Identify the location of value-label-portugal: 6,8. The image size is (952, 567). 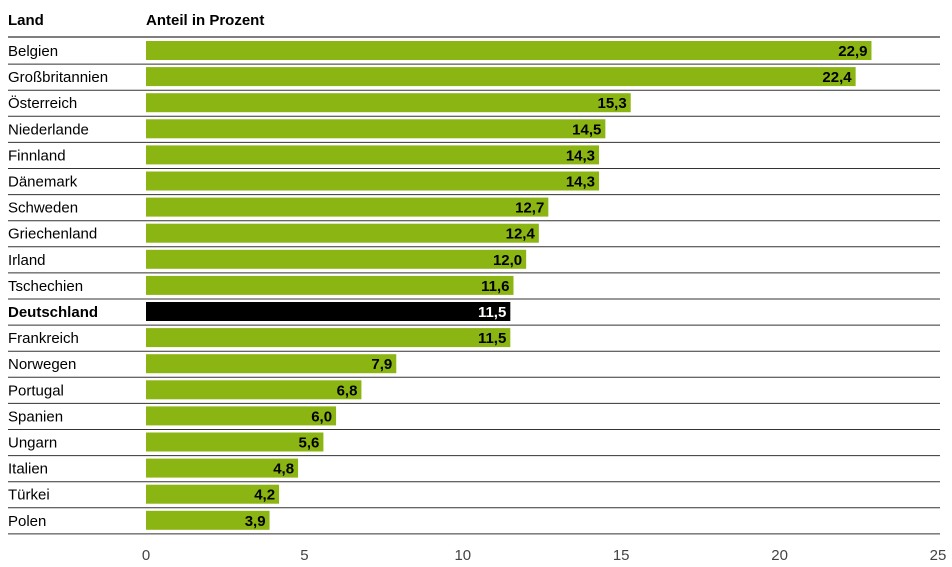
(347, 390).